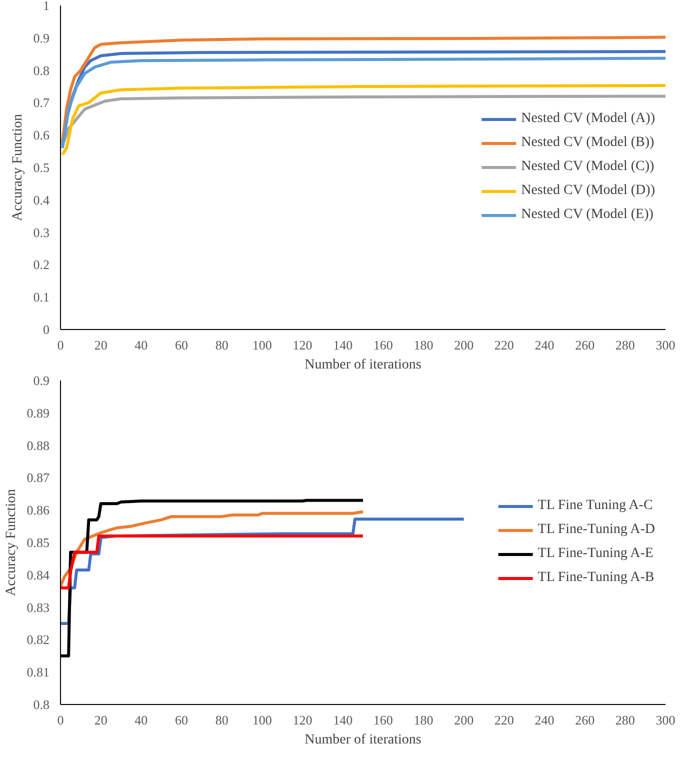  Describe the element at coordinates (46, 6) in the screenshot. I see `y-tick-label: 1` at that location.